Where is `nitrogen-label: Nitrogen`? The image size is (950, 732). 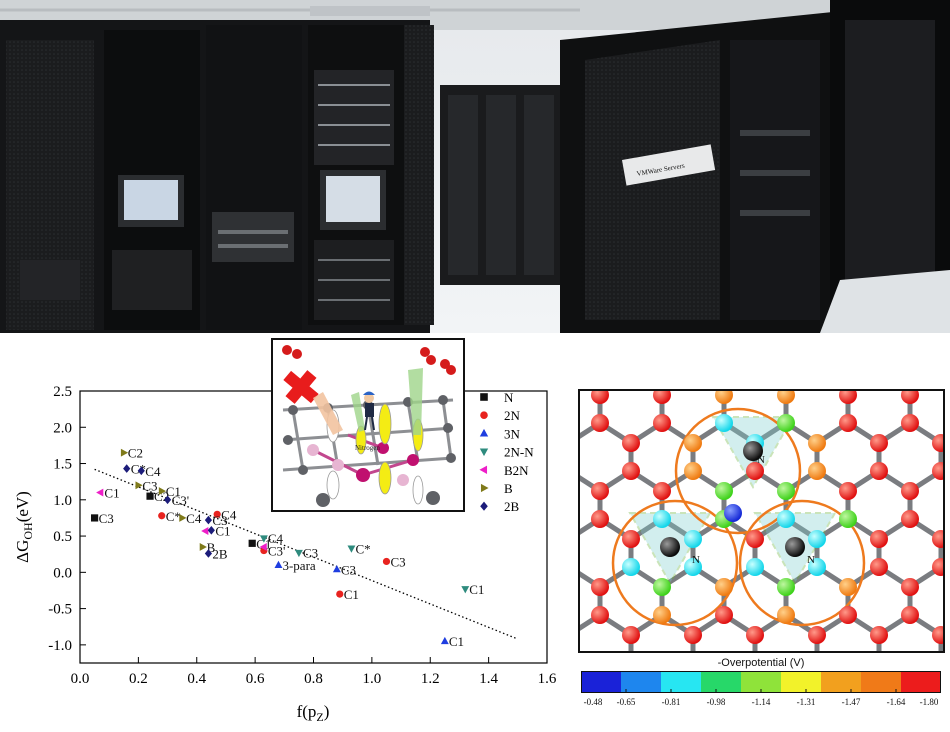 nitrogen-label: Nitrogen is located at coordinates (367, 448).